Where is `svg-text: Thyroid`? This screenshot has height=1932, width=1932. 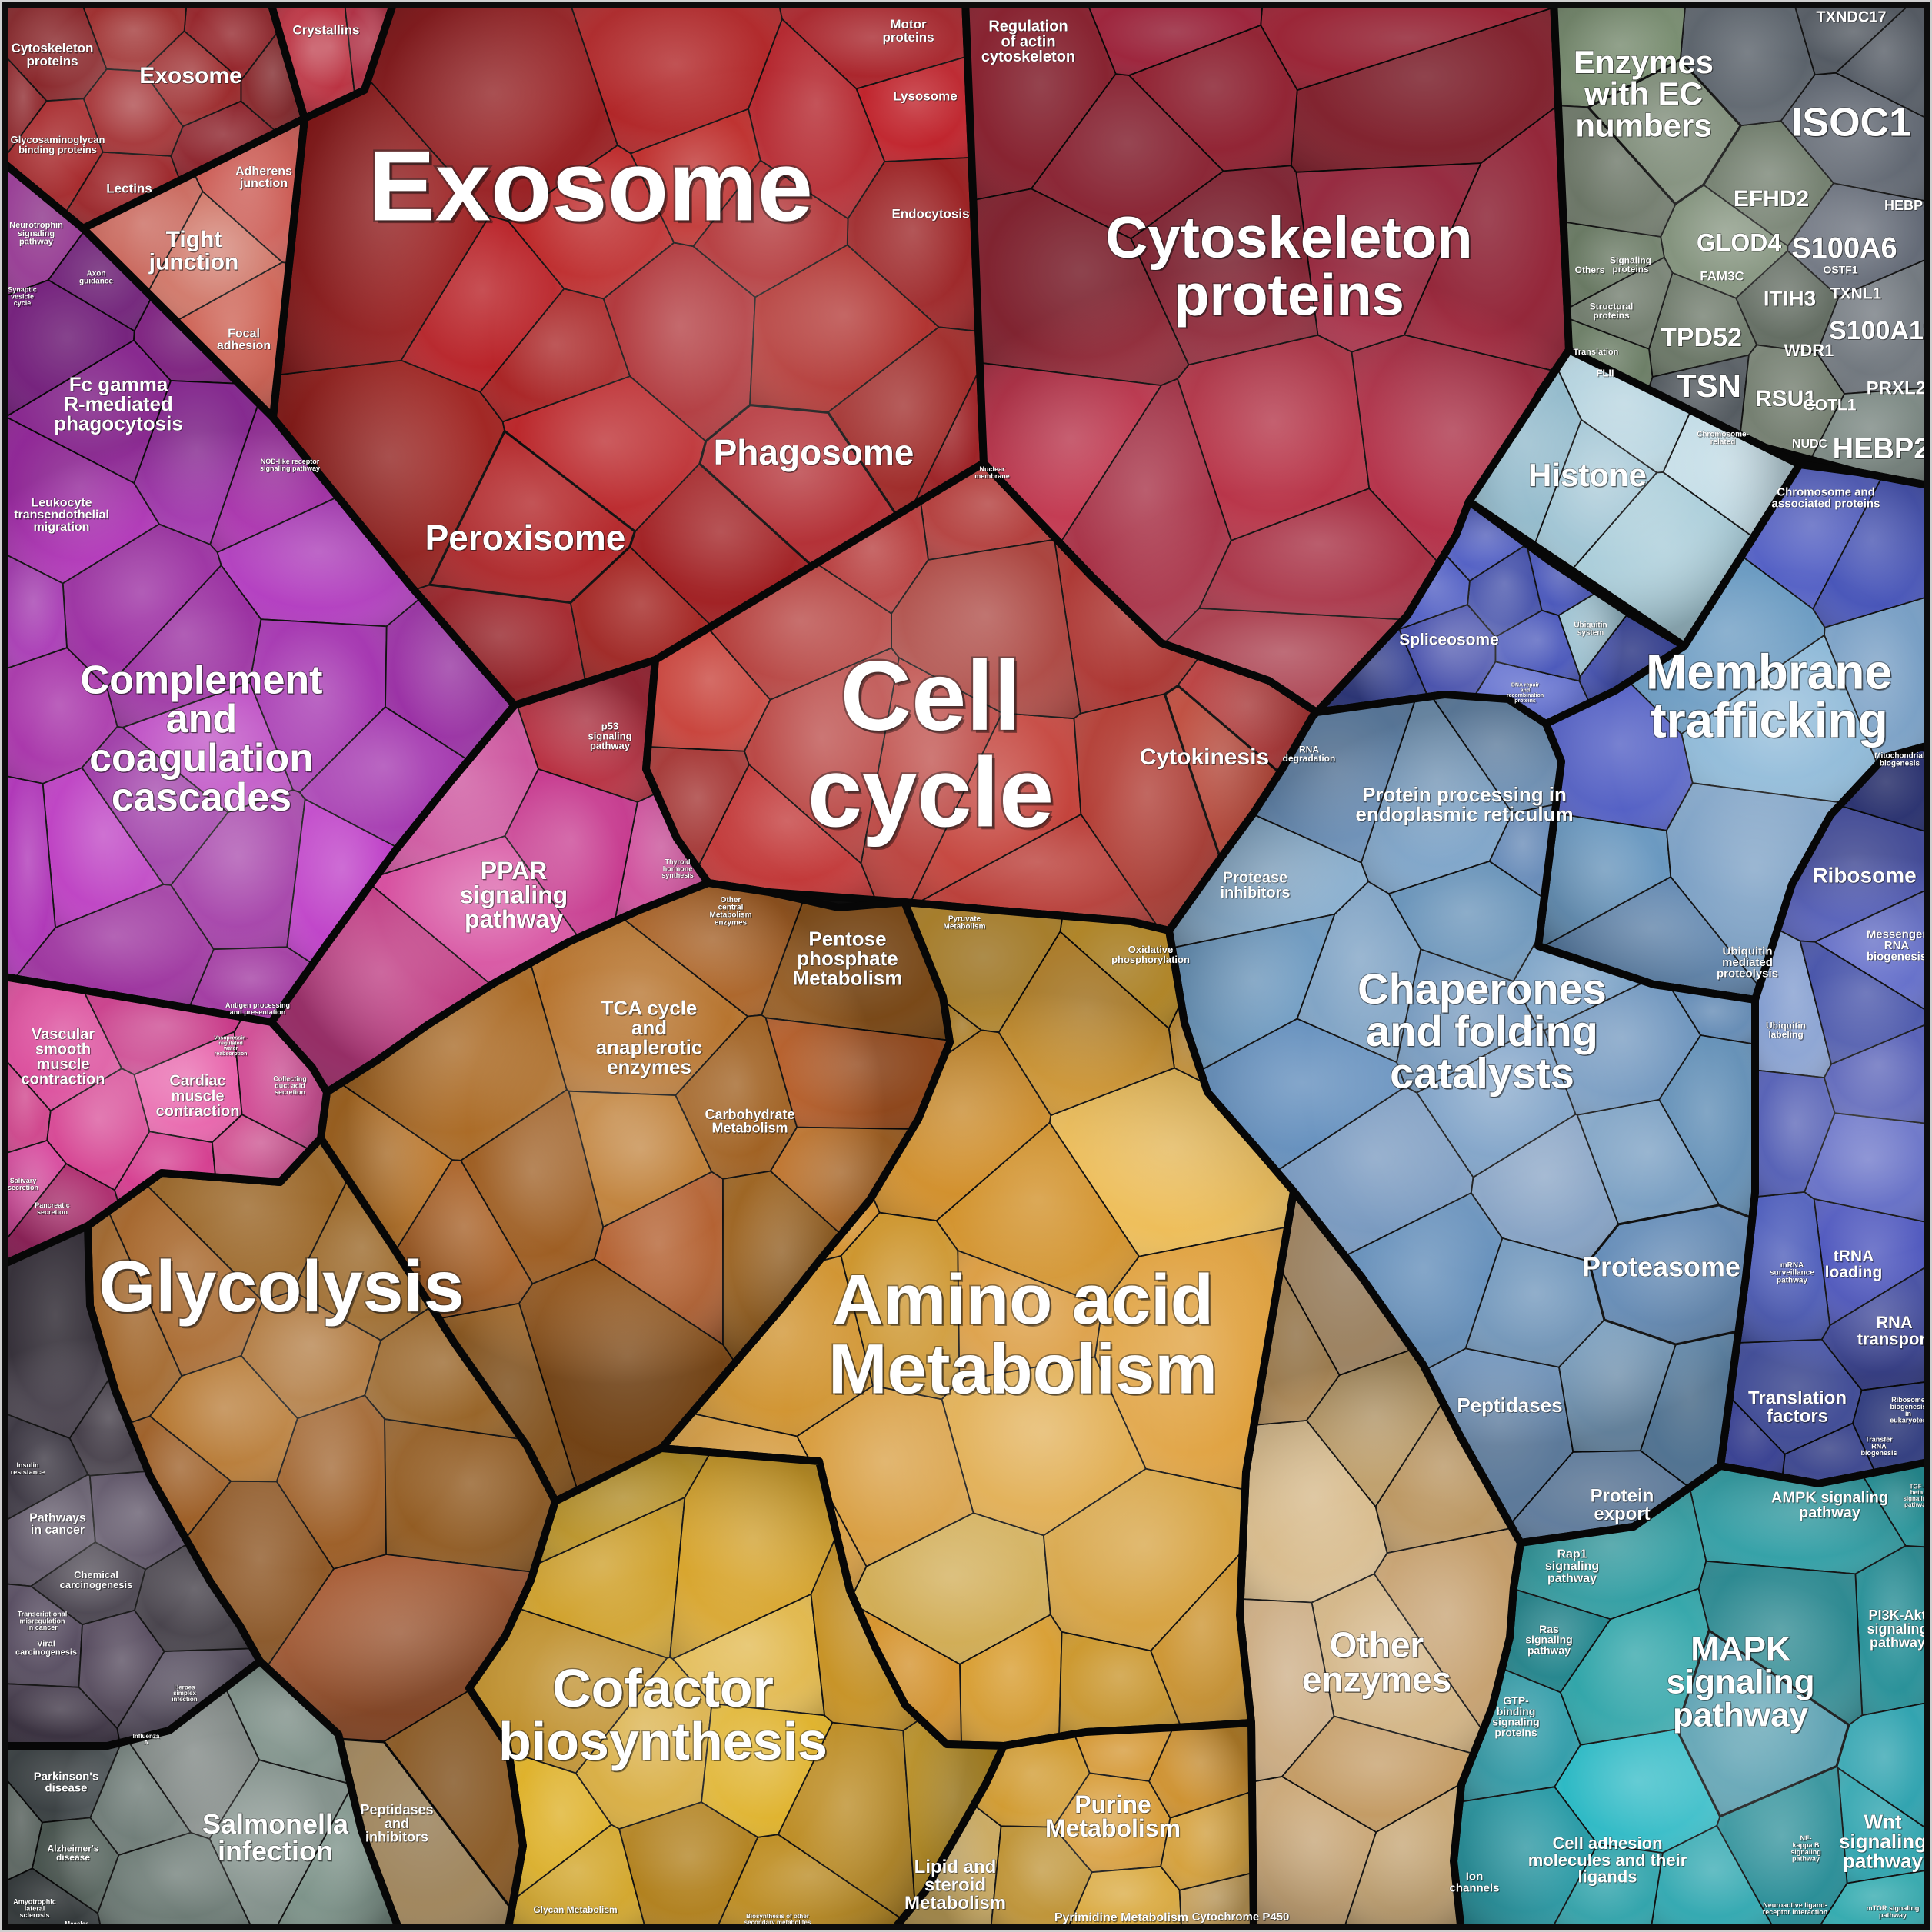
svg-text: Thyroid is located at coordinates (678, 862).